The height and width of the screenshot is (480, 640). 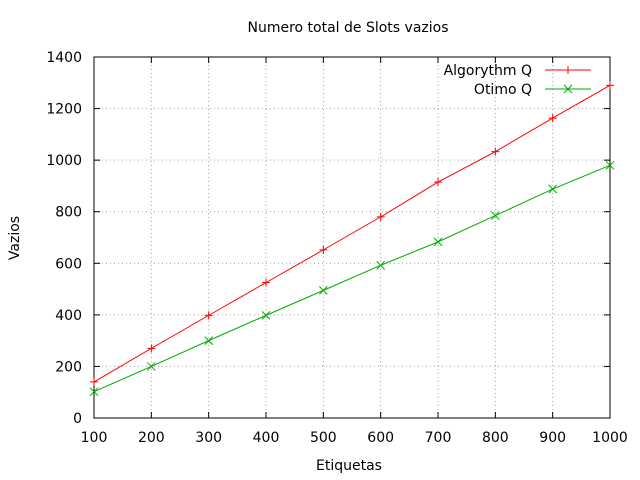 What do you see at coordinates (151, 438) in the screenshot?
I see `x-tick-label: 200` at bounding box center [151, 438].